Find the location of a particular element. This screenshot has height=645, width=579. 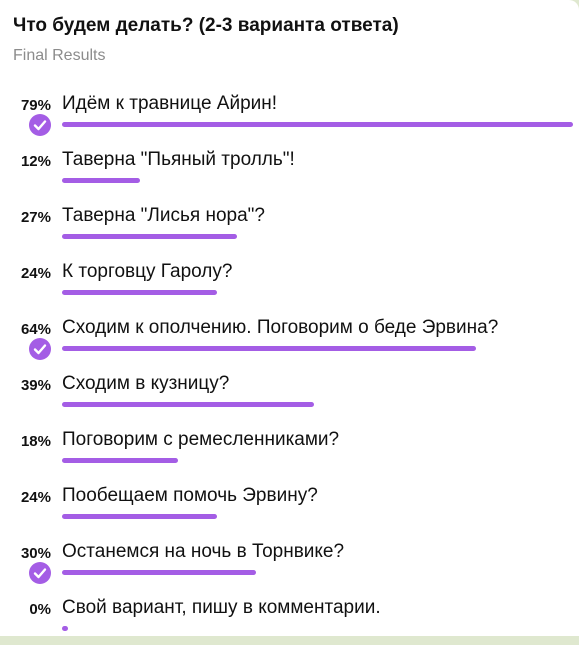

poll-option: 27% Таверна "Лисья нора"? is located at coordinates (289, 225).